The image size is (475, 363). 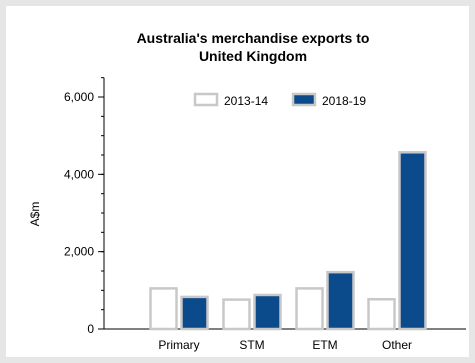 What do you see at coordinates (381, 314) in the screenshot?
I see `bar-2013-14-Other` at bounding box center [381, 314].